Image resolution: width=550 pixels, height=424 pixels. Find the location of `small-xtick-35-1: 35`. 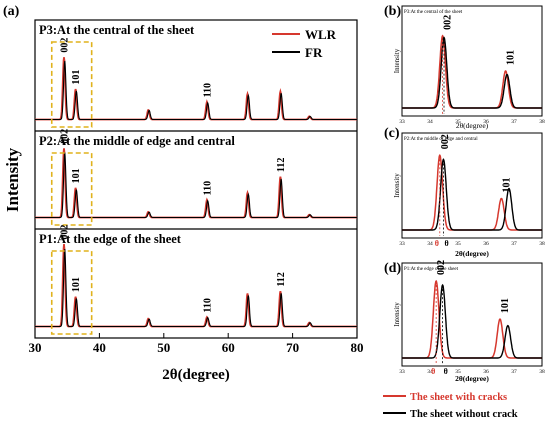

small-xtick-35-1: 35 is located at coordinates (458, 122).